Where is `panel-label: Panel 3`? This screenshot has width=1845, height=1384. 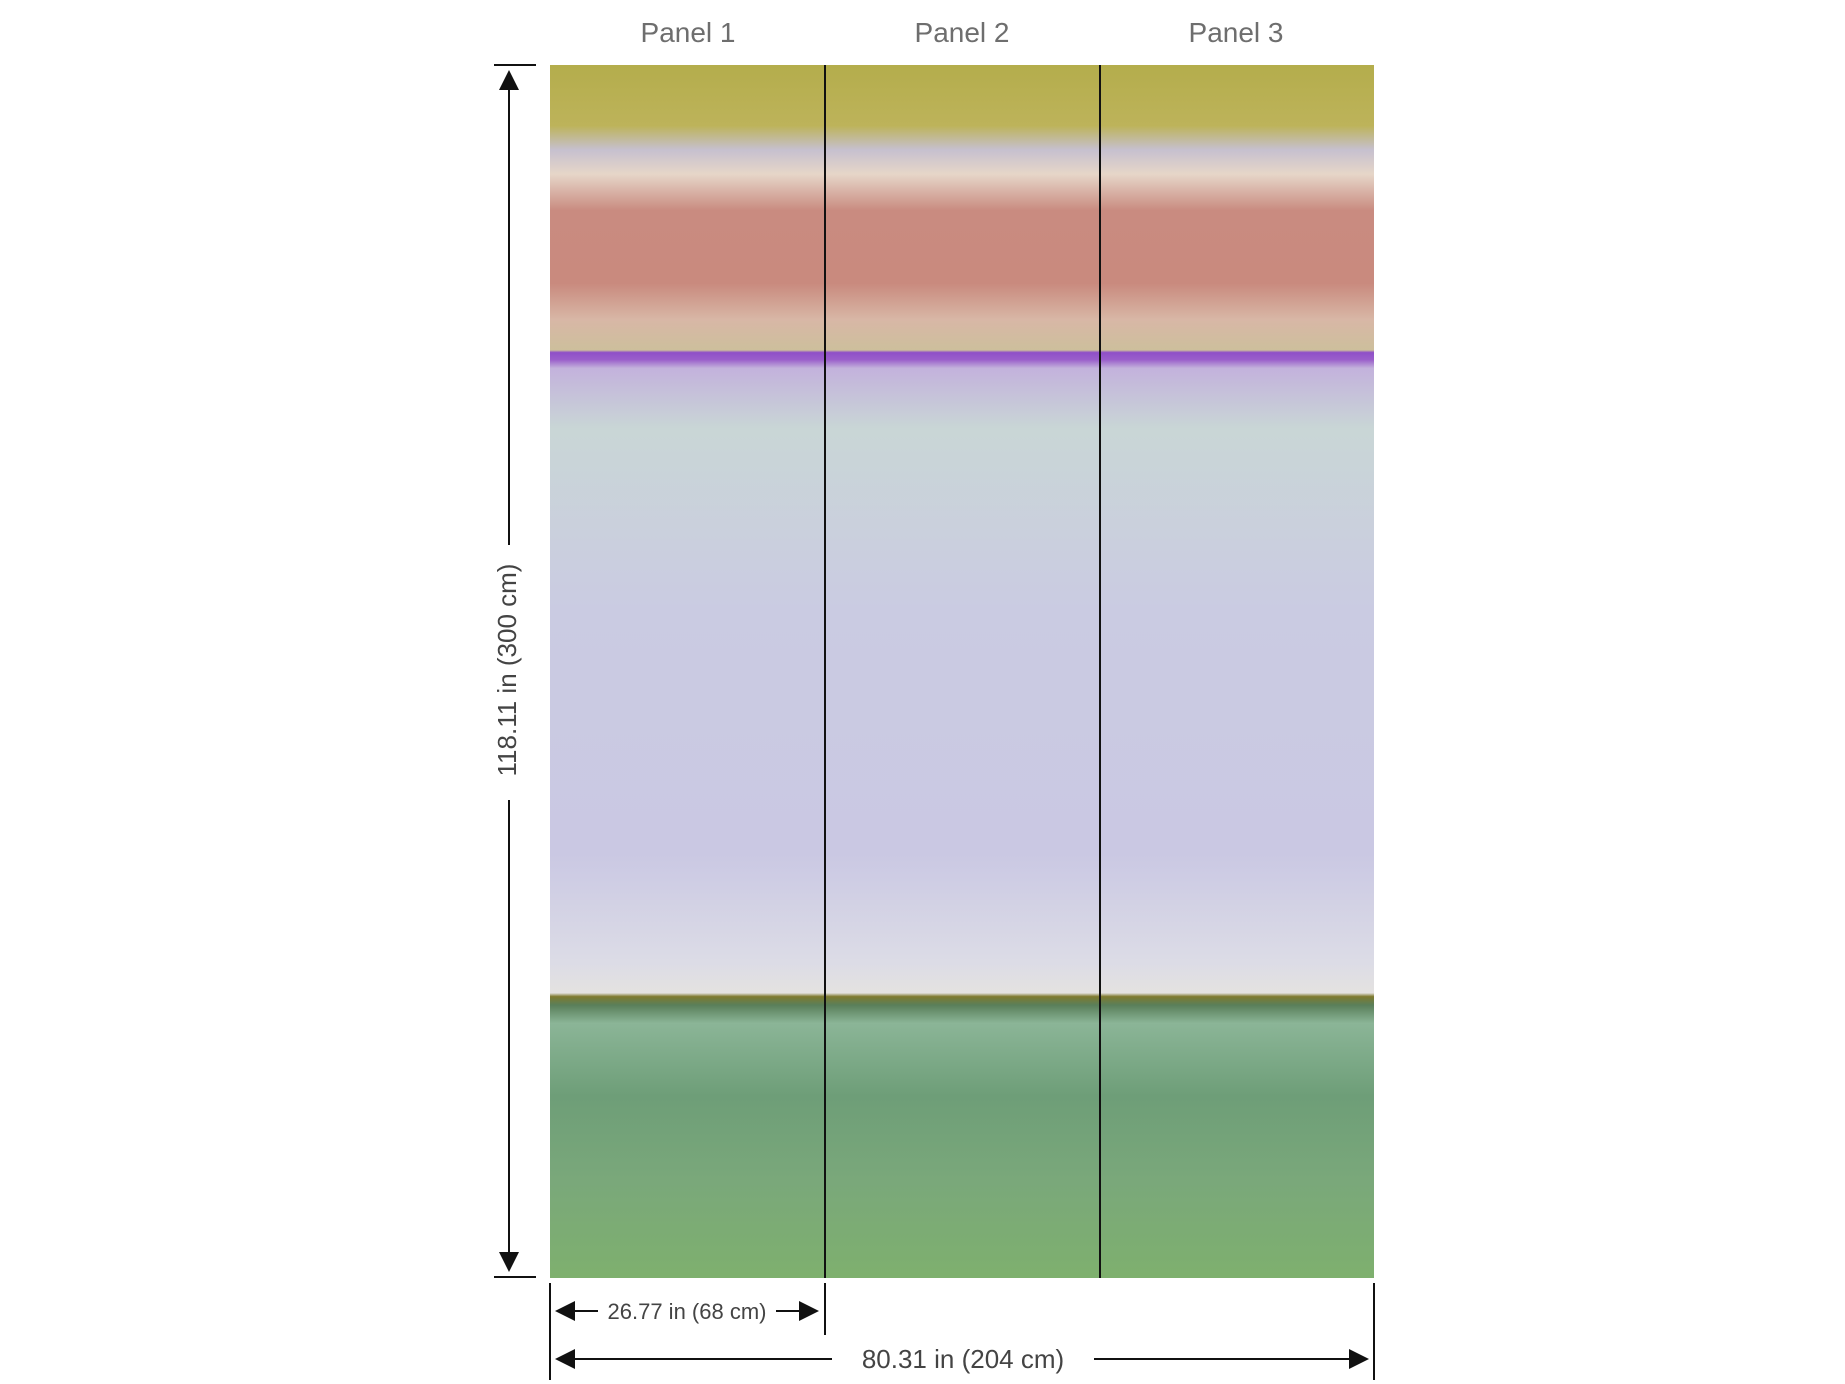 panel-label: Panel 3 is located at coordinates (1236, 32).